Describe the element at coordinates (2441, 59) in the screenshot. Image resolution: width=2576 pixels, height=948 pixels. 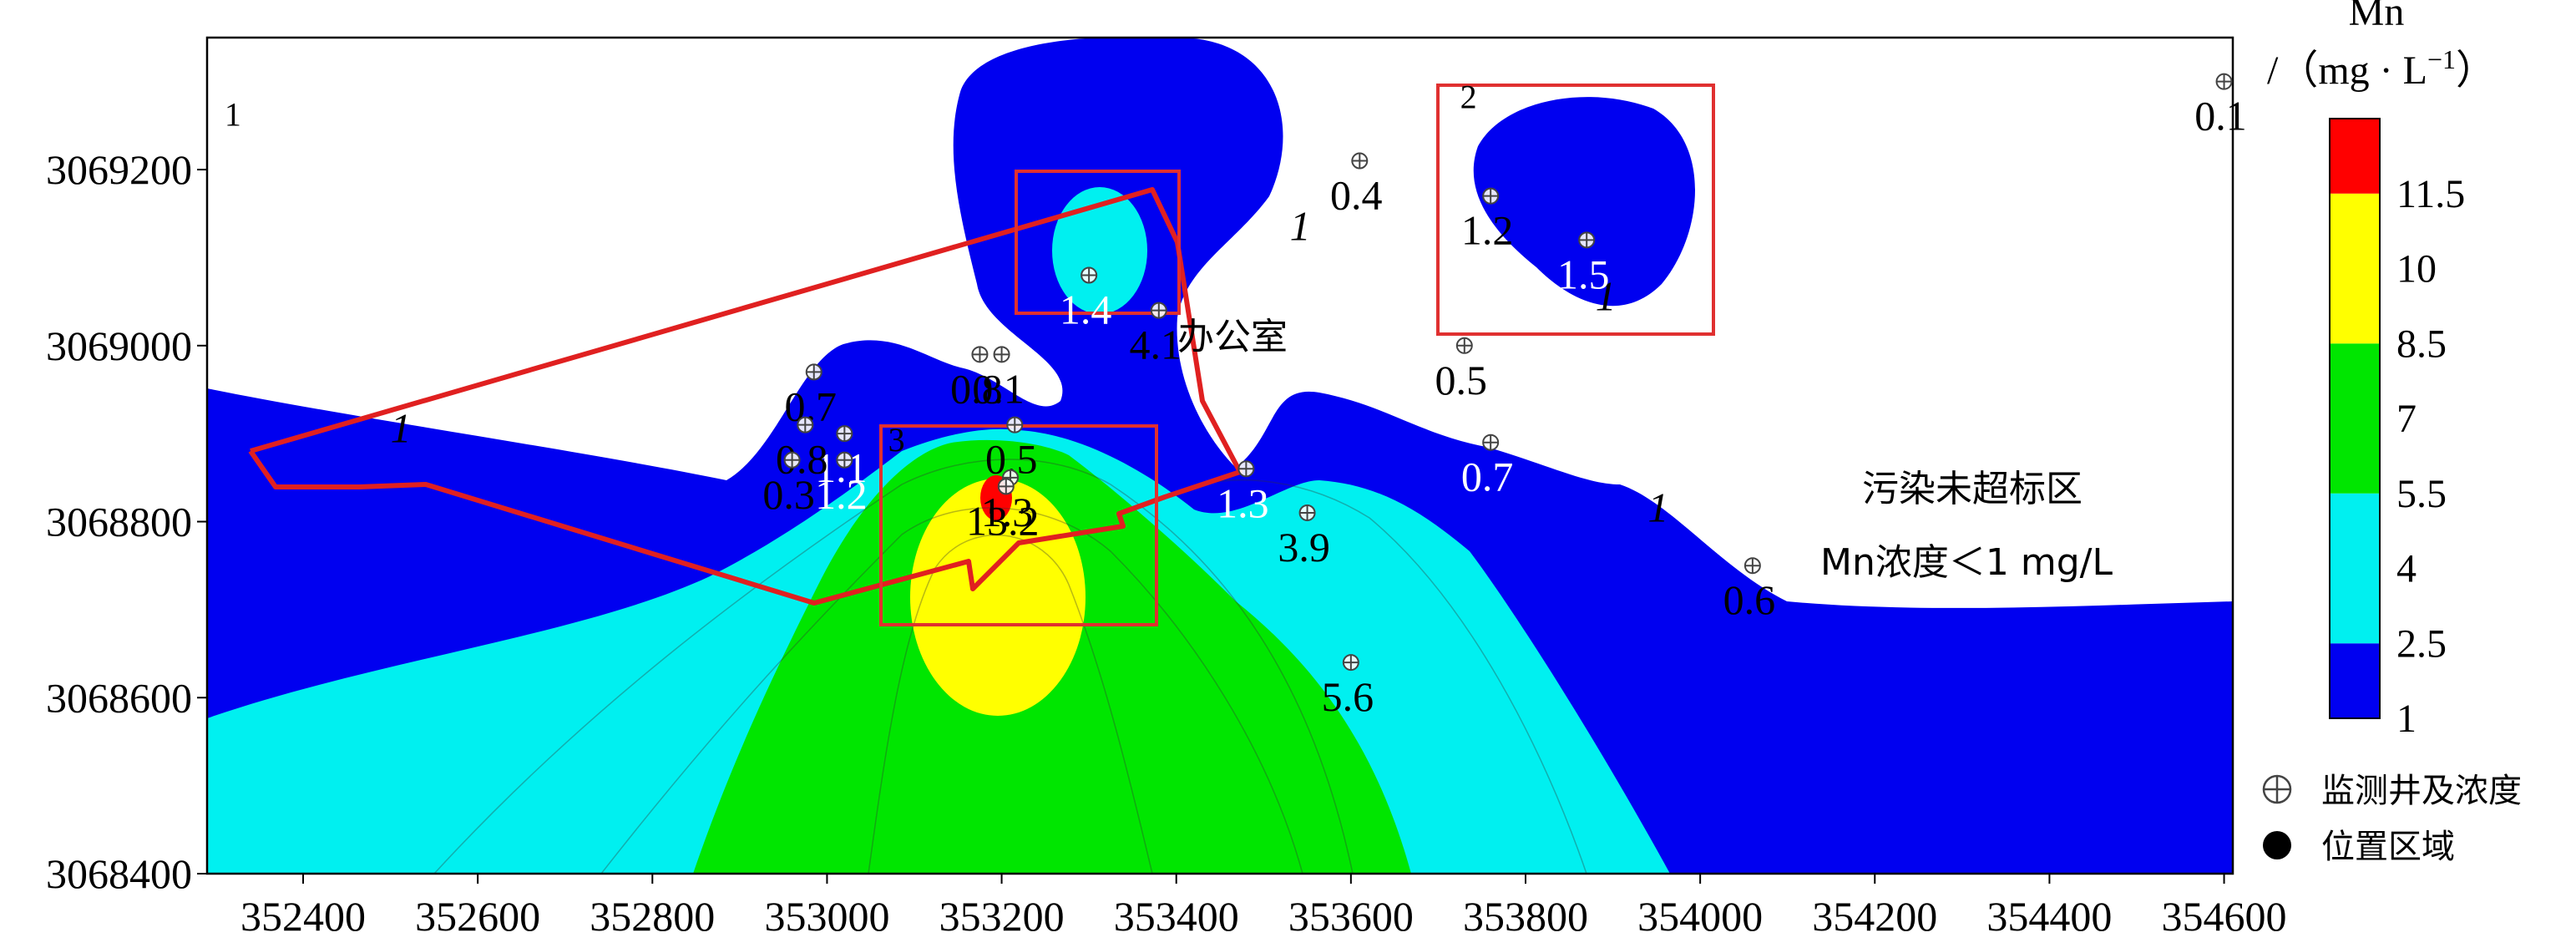
I see `colorbar-title-sup: −1` at that location.